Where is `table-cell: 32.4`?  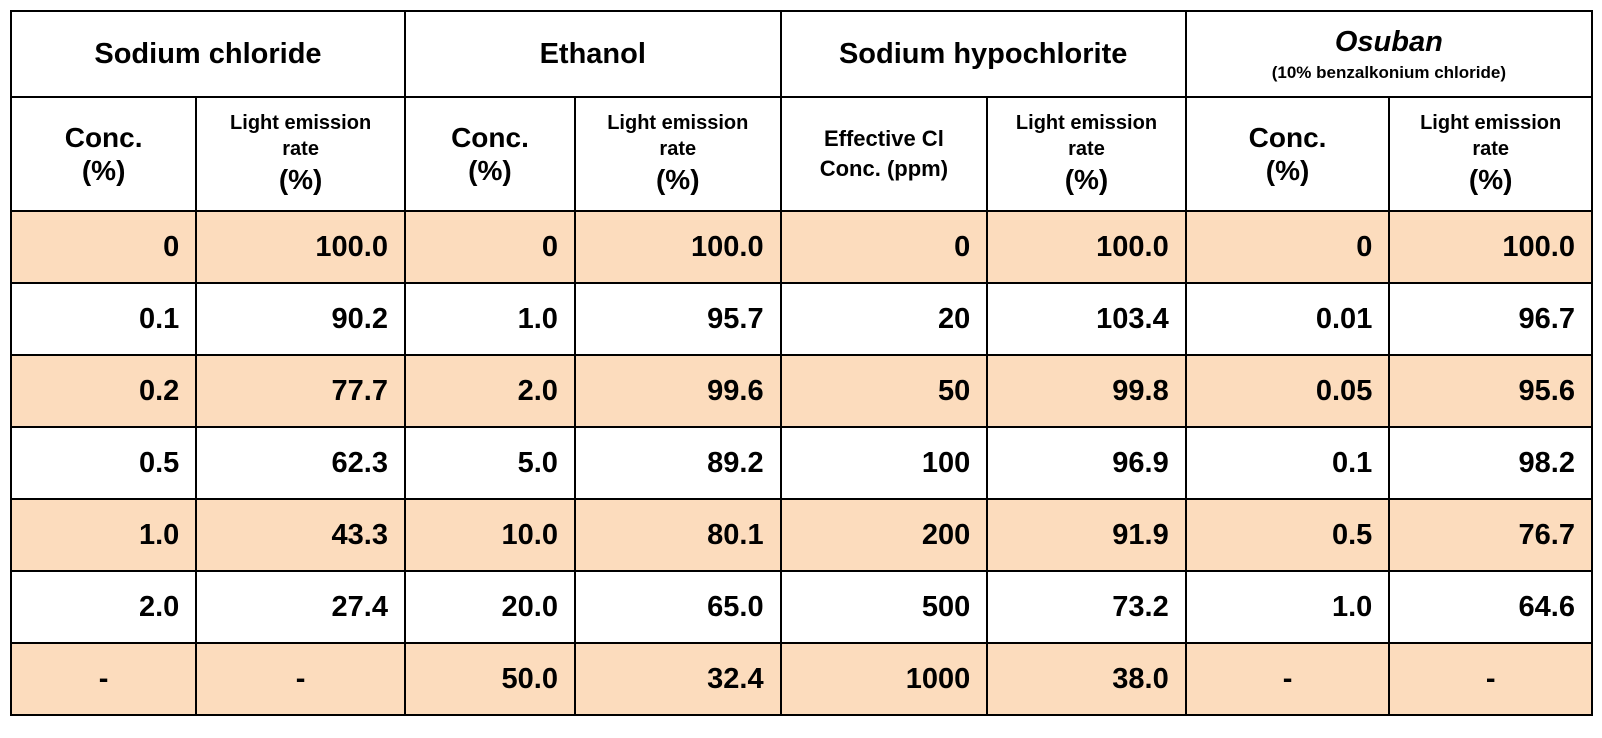
table-cell: 32.4 is located at coordinates (677, 679).